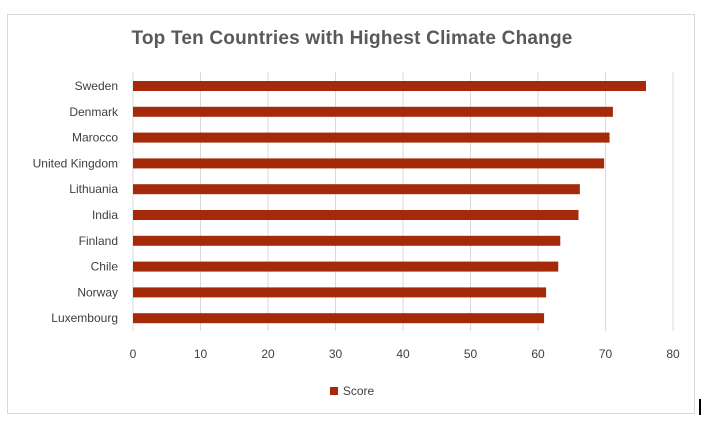 This screenshot has height=429, width=708. Describe the element at coordinates (606, 354) in the screenshot. I see `x-tick-label: 70` at that location.